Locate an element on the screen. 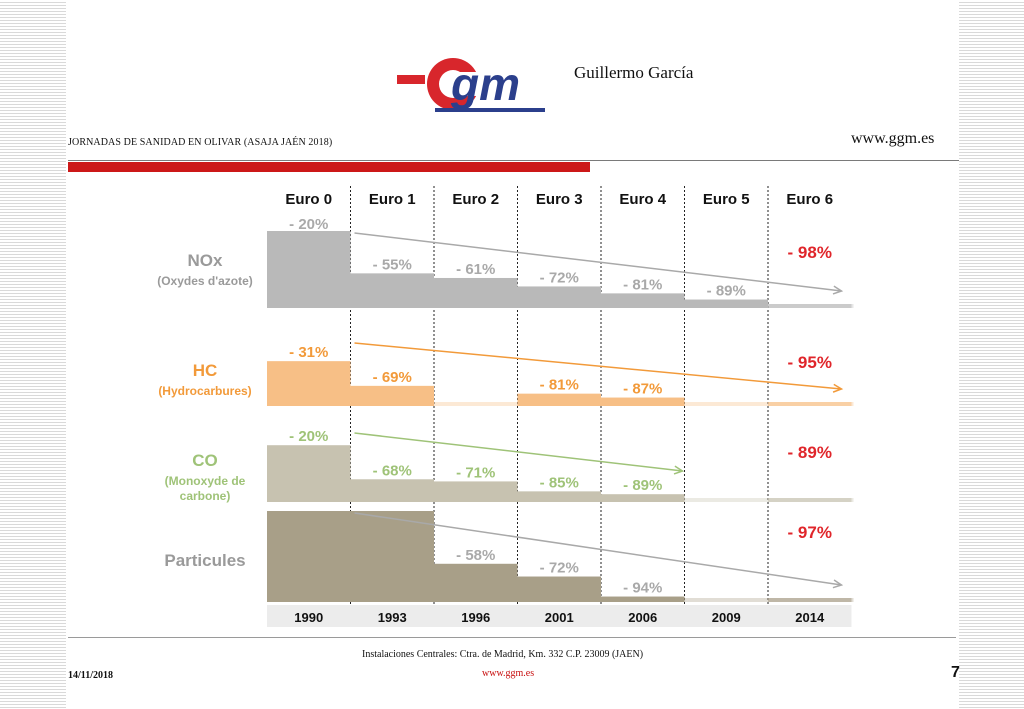 Image resolution: width=1024 pixels, height=709 pixels. year-label: 2001 is located at coordinates (559, 617).